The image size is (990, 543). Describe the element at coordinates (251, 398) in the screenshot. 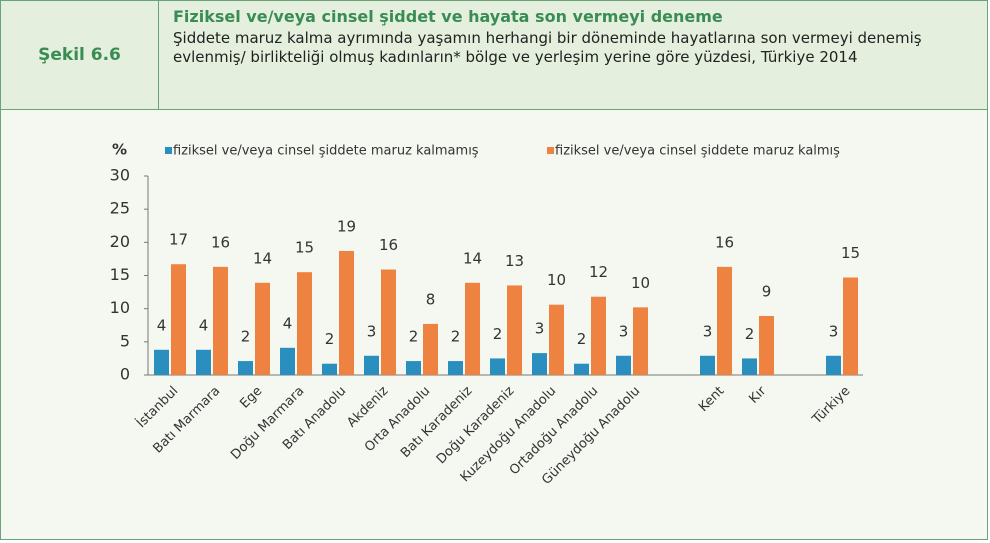

I see `x-tick-label: Ege` at that location.